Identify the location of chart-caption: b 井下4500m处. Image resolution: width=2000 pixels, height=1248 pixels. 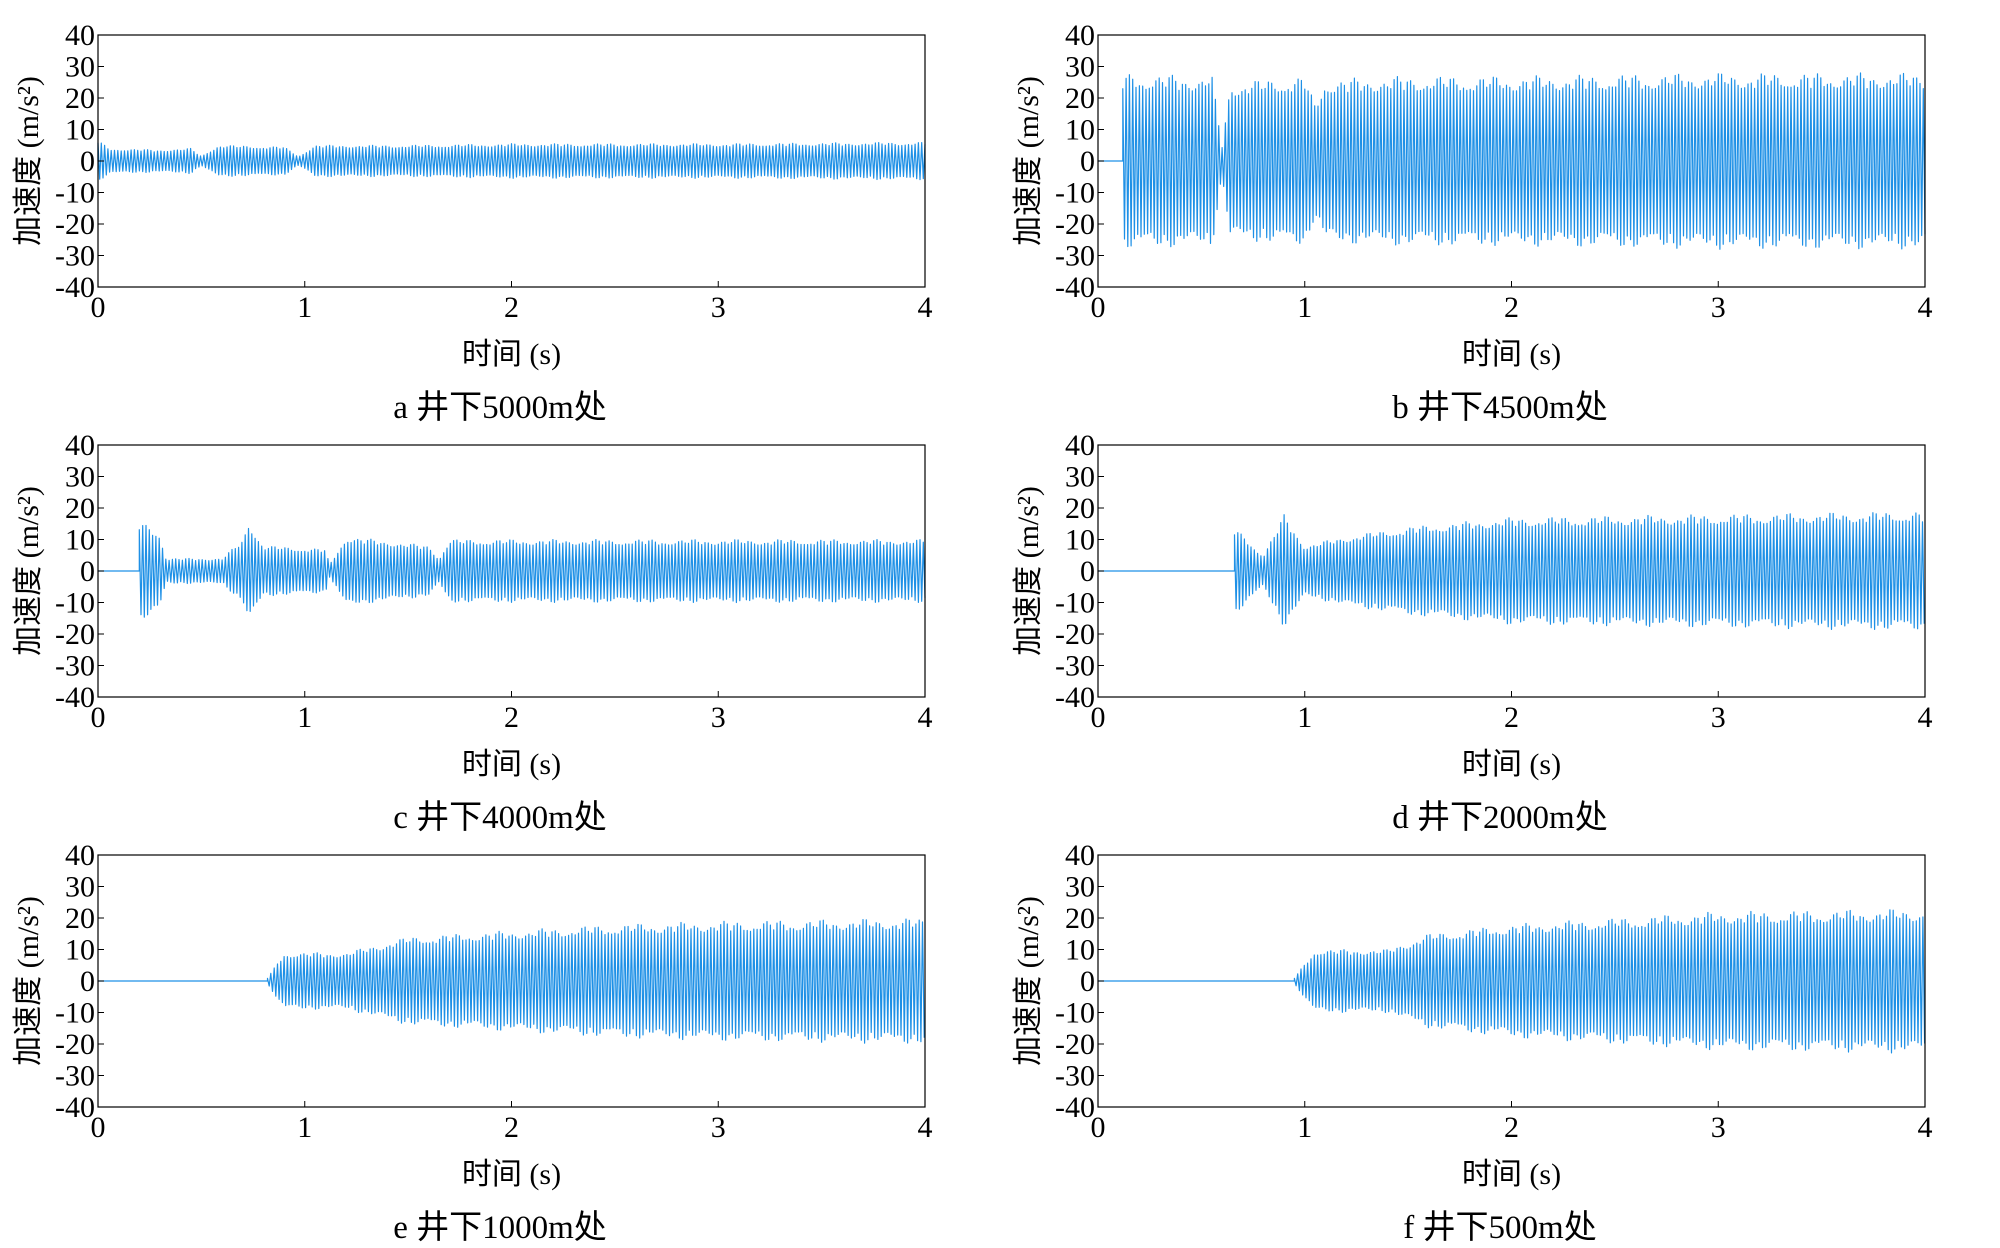
(1500, 408).